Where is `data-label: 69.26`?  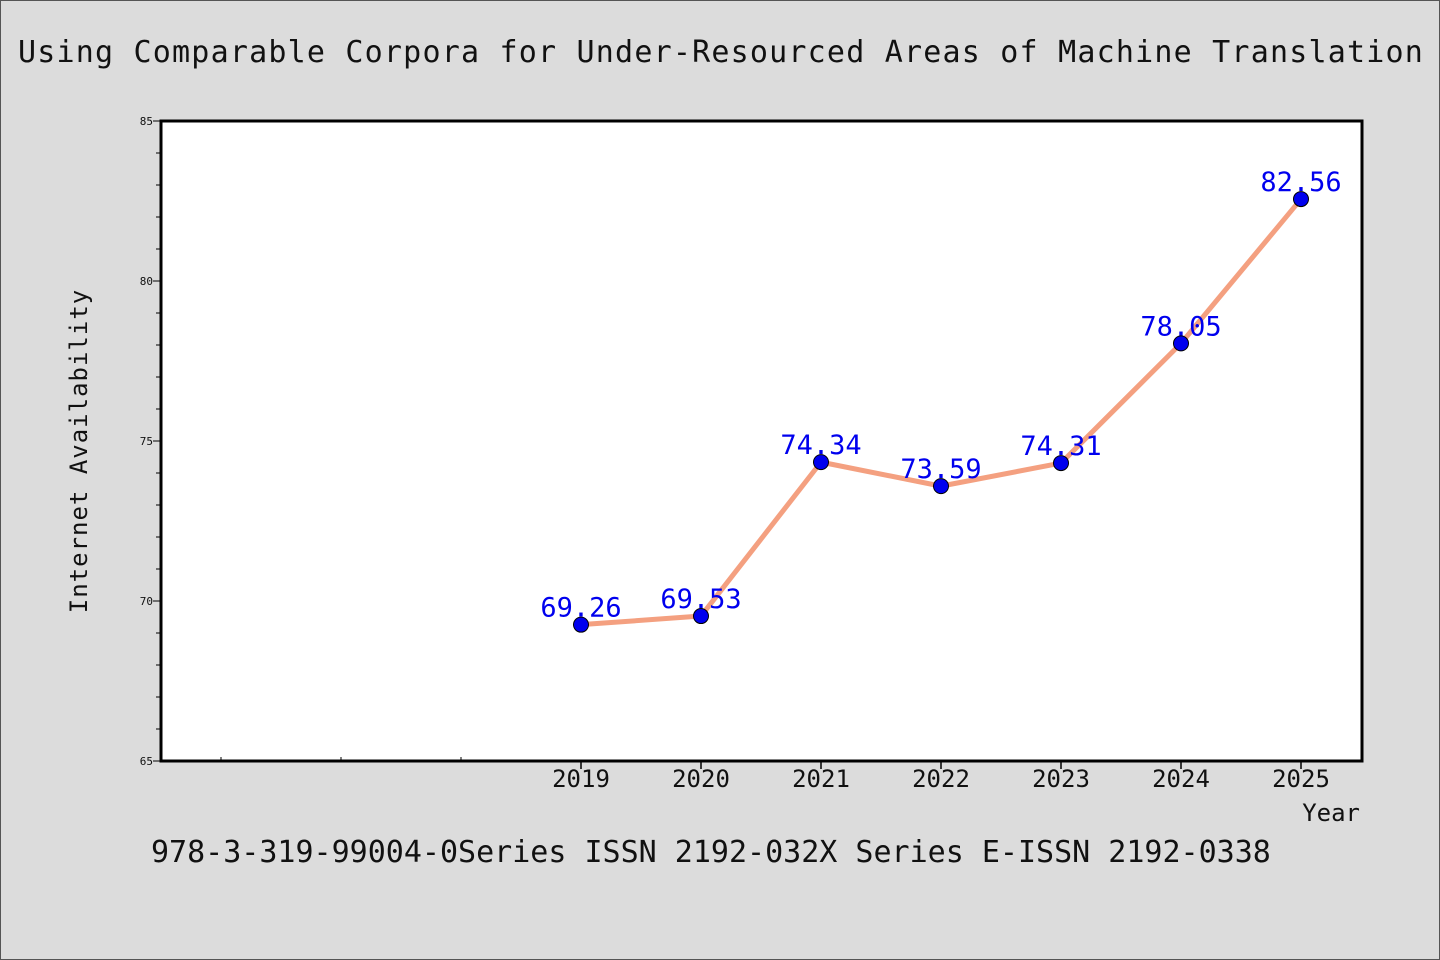 data-label: 69.26 is located at coordinates (580, 608).